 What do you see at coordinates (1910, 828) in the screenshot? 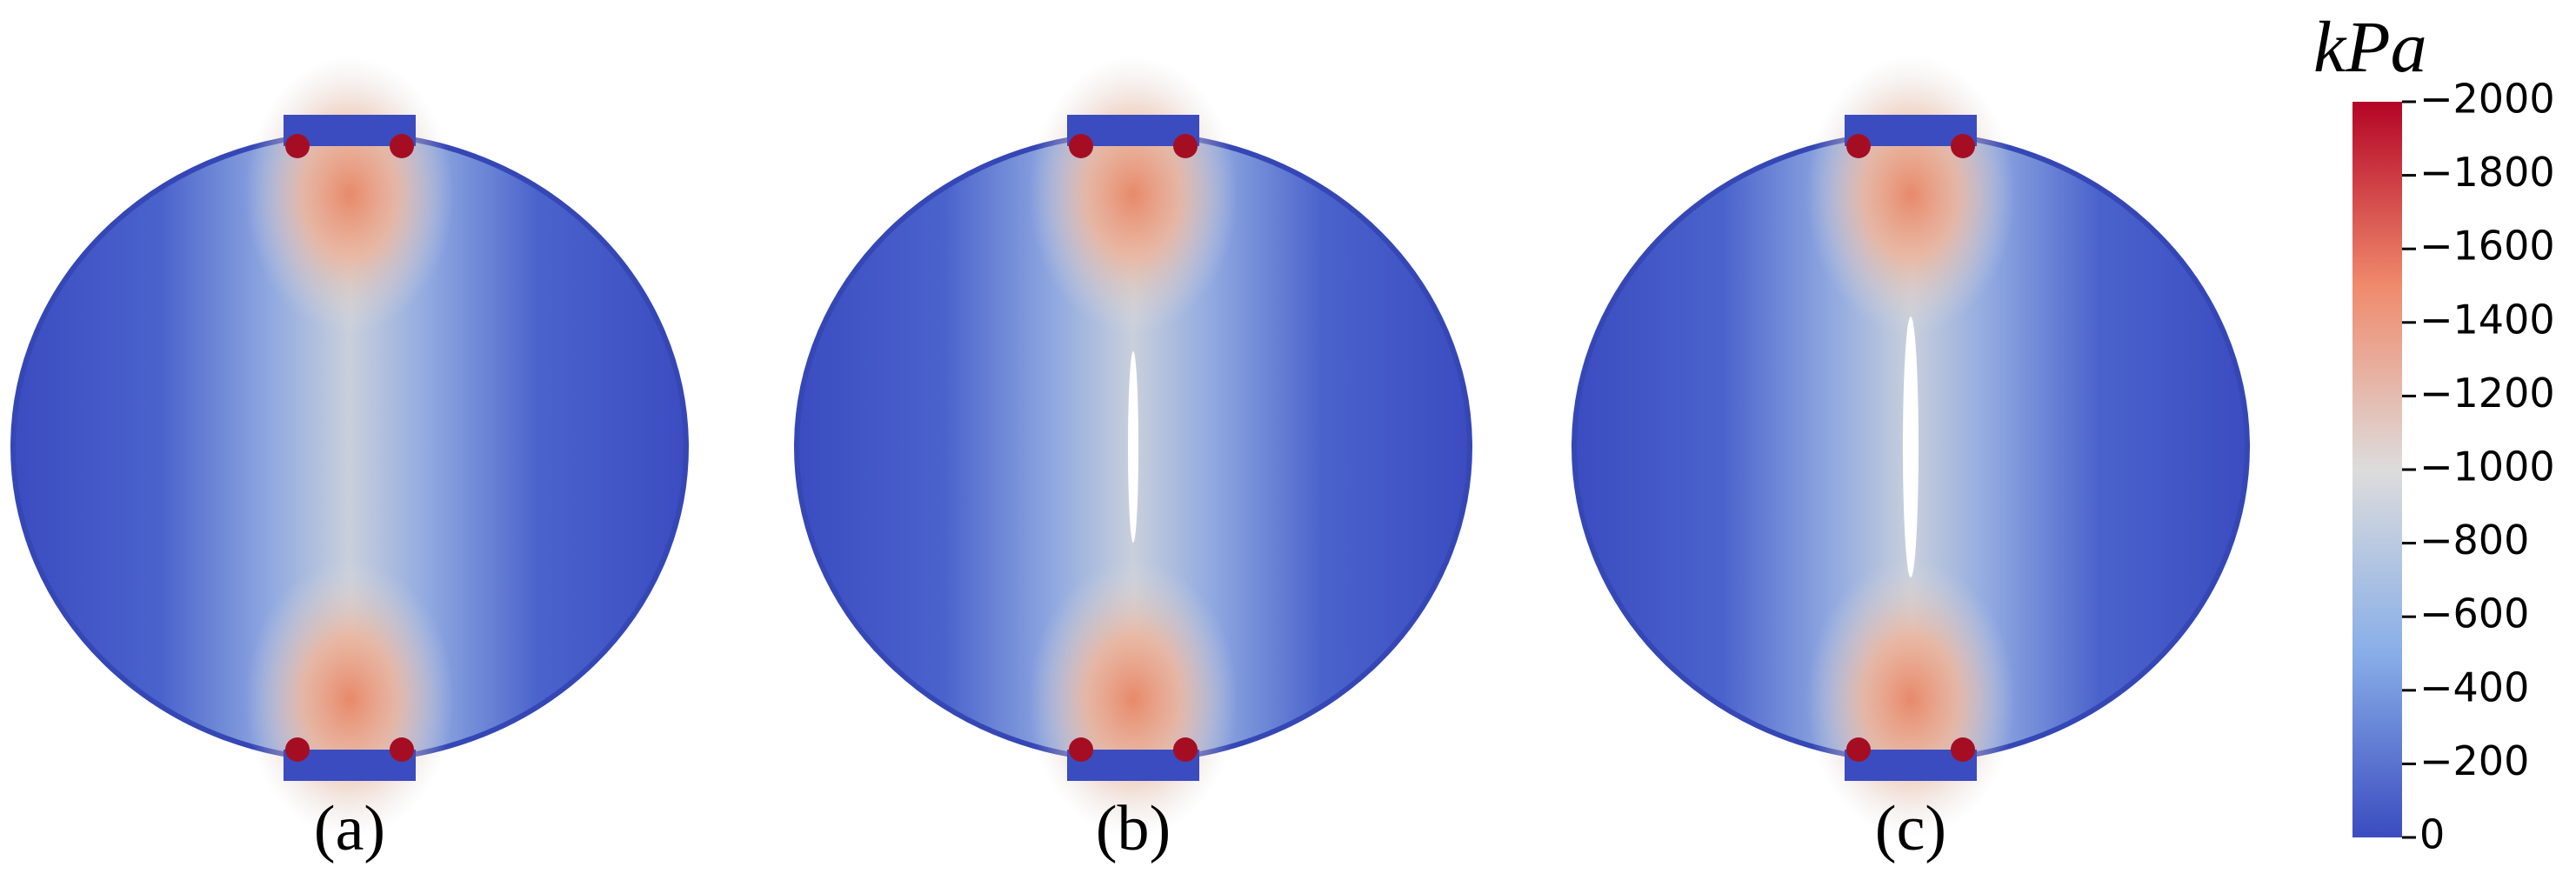
I see `panel-label: (c)` at bounding box center [1910, 828].